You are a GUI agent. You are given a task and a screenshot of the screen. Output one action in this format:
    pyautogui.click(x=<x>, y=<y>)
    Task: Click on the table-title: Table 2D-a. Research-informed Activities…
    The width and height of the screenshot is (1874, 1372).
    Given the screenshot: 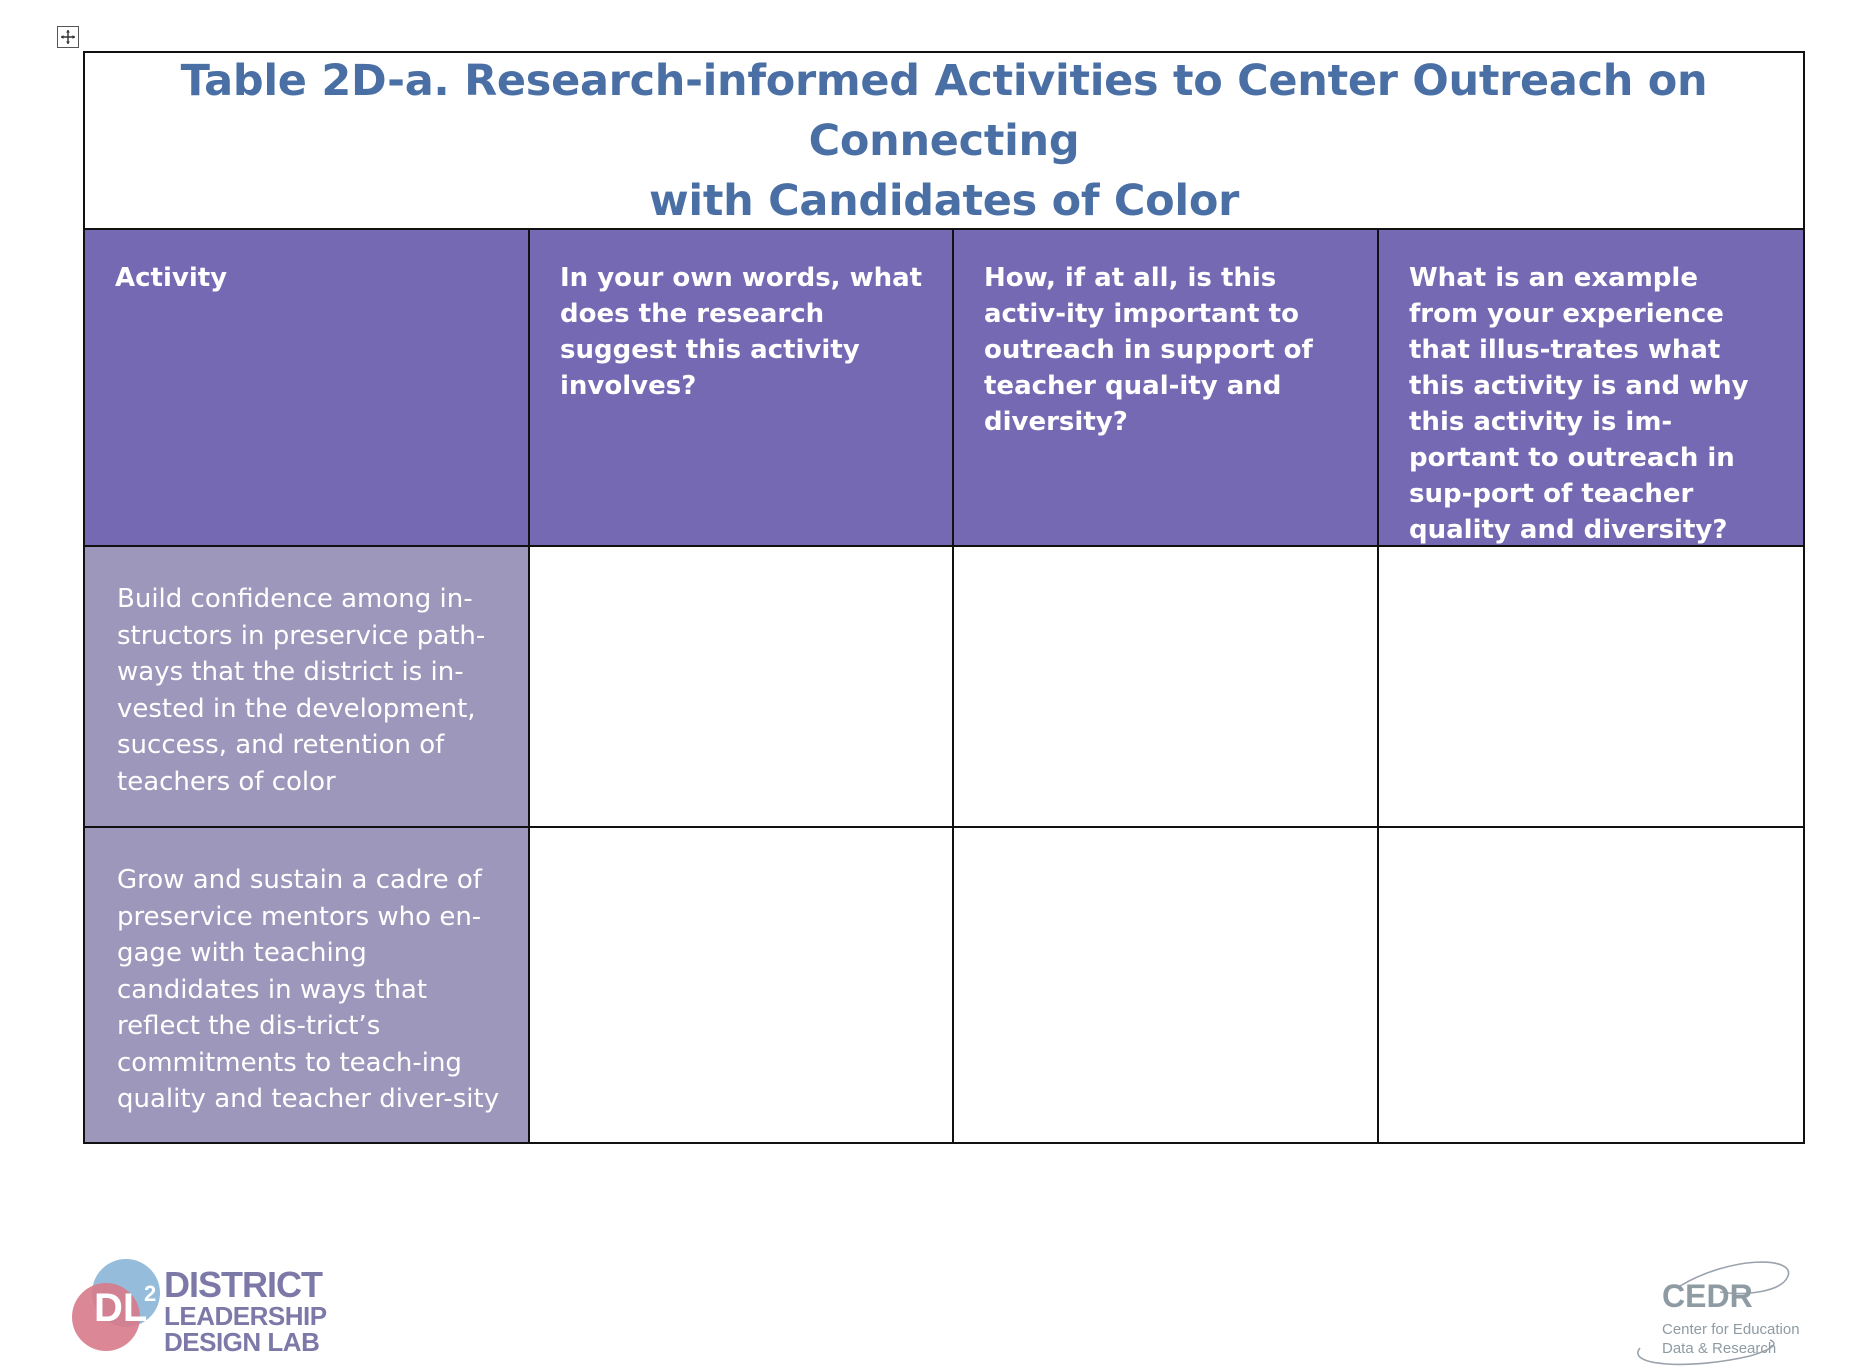 What is the action you would take?
    pyautogui.click(x=944, y=141)
    